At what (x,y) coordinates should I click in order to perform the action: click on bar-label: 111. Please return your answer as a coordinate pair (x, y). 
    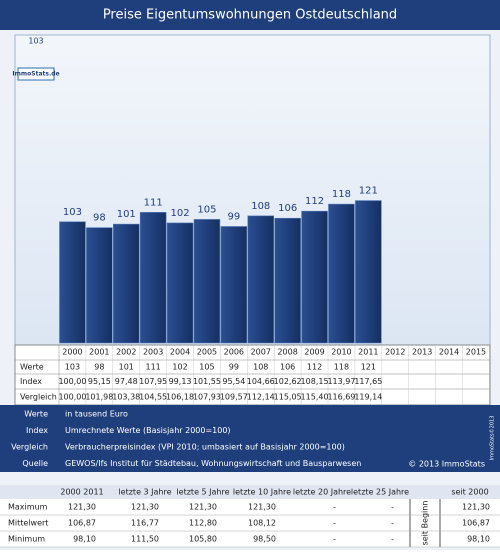
    Looking at the image, I should click on (153, 202).